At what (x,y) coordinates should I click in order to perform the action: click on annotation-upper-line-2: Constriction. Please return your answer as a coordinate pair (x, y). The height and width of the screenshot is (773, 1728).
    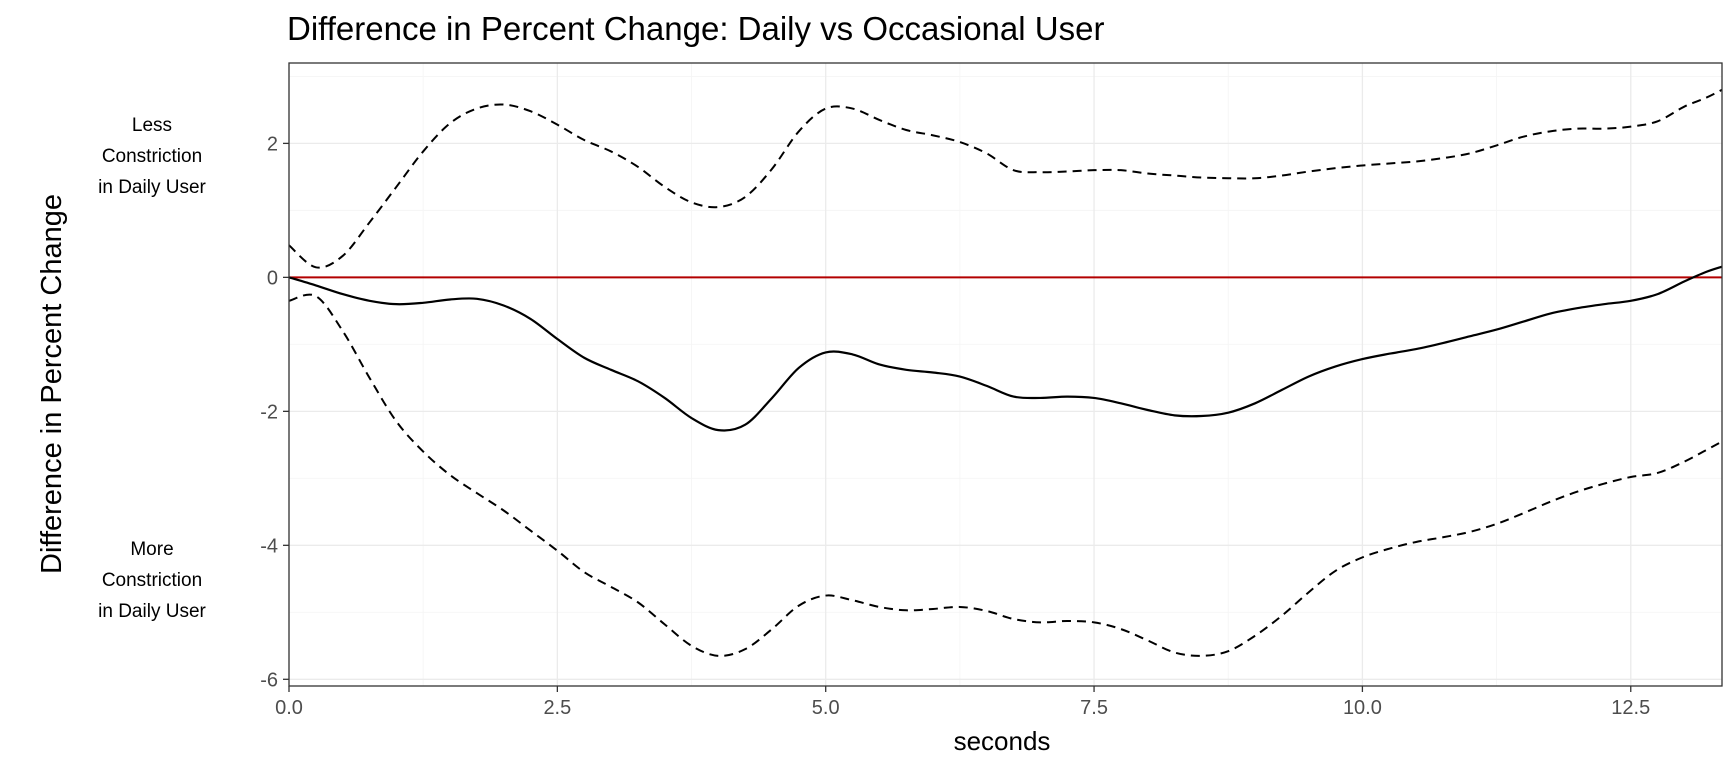
    Looking at the image, I should click on (152, 156).